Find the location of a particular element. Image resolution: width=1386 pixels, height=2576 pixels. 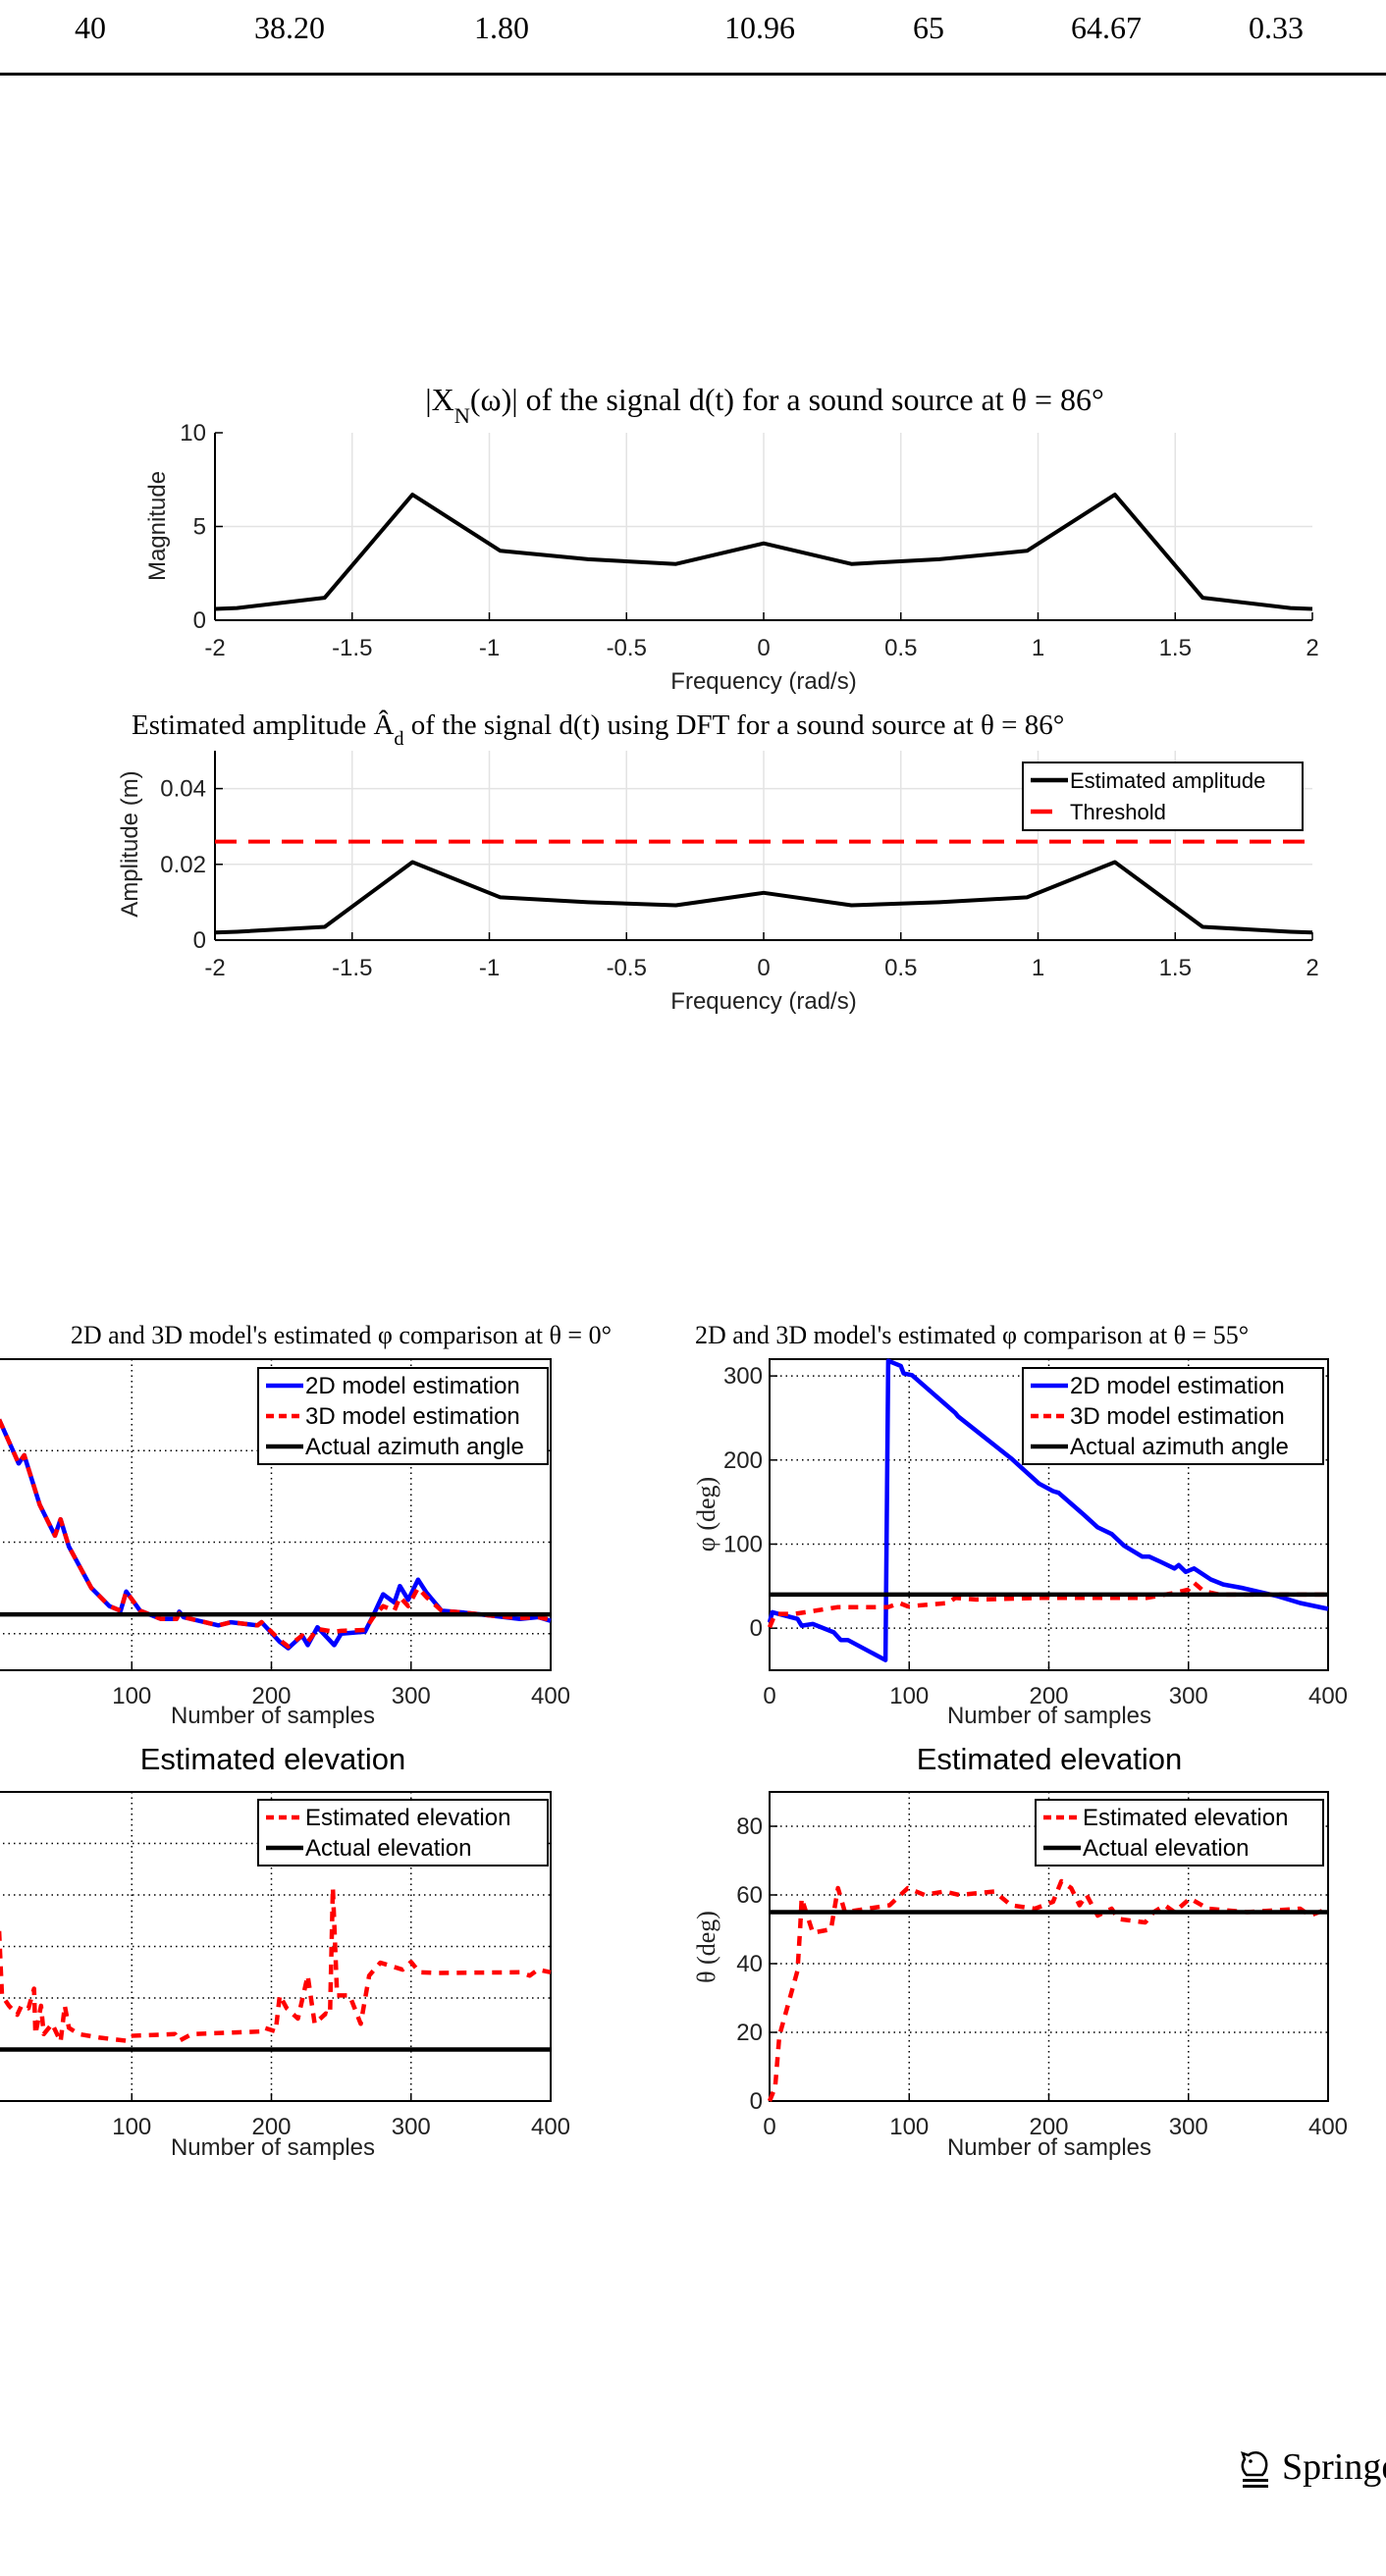

series-line-estimated-amplitude is located at coordinates (763, 897).